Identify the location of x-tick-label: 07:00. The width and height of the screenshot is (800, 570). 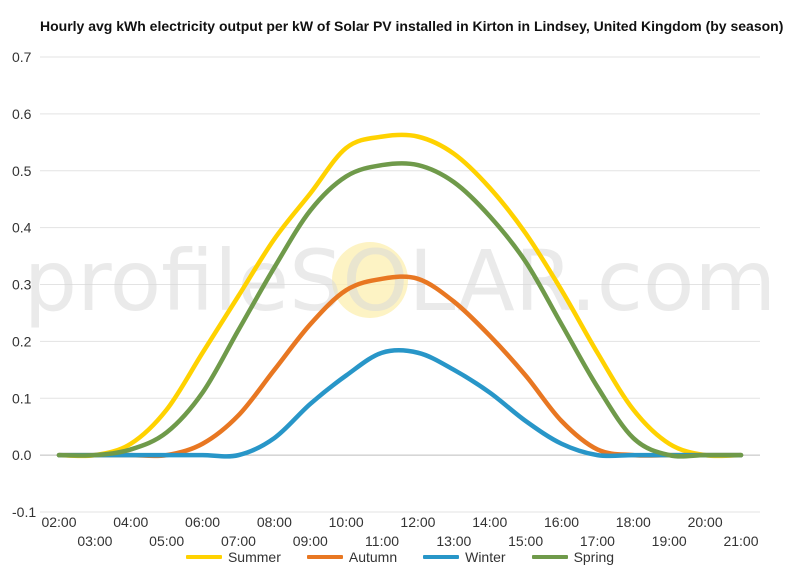
(238, 541).